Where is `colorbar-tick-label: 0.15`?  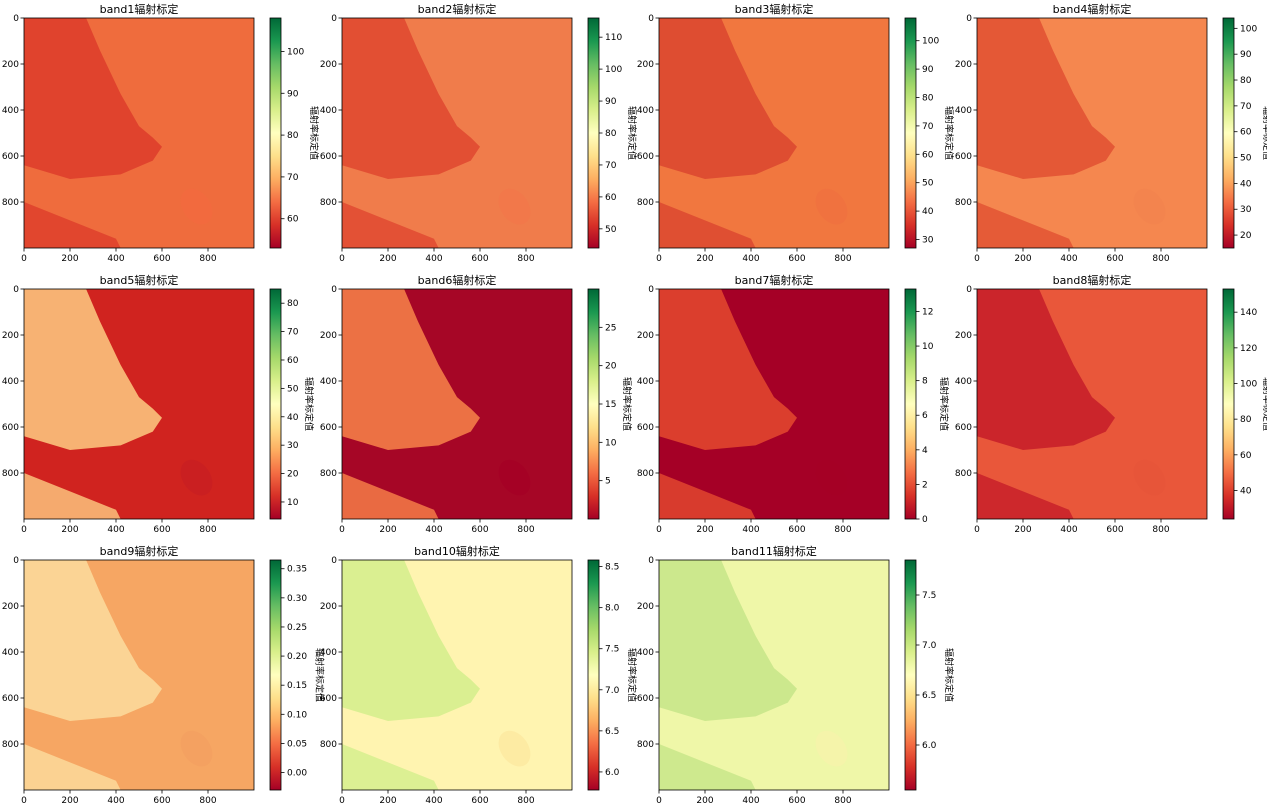
colorbar-tick-label: 0.15 is located at coordinates (297, 686).